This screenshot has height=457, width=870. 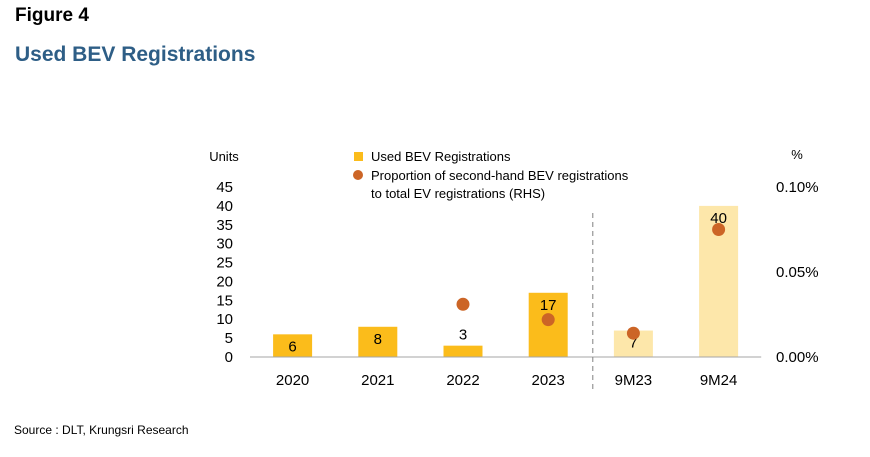 I want to click on chart-title: Used BEV Registrations, so click(x=135, y=54).